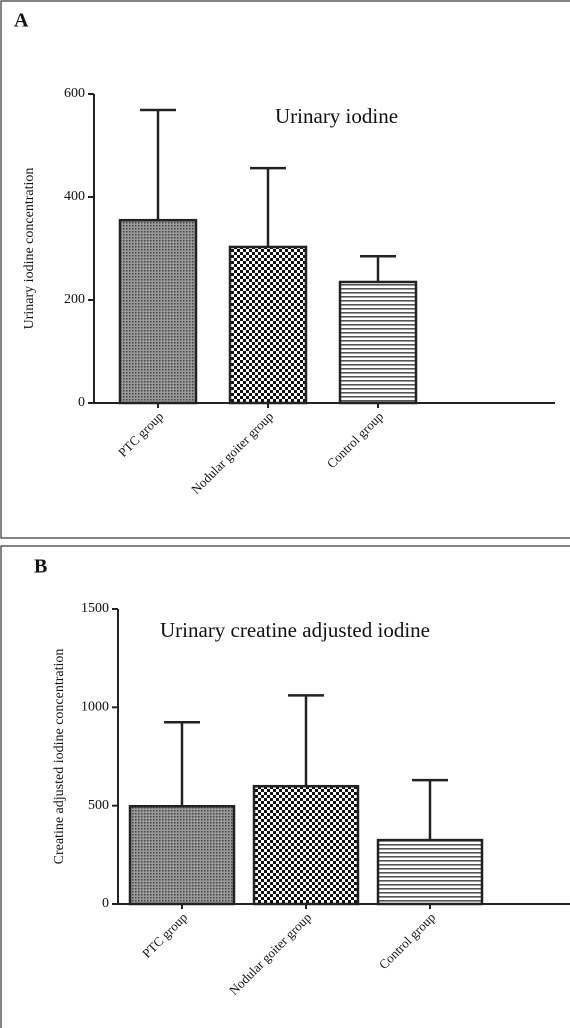 This screenshot has height=1028, width=570. I want to click on y-tick-label: 1000, so click(95, 707).